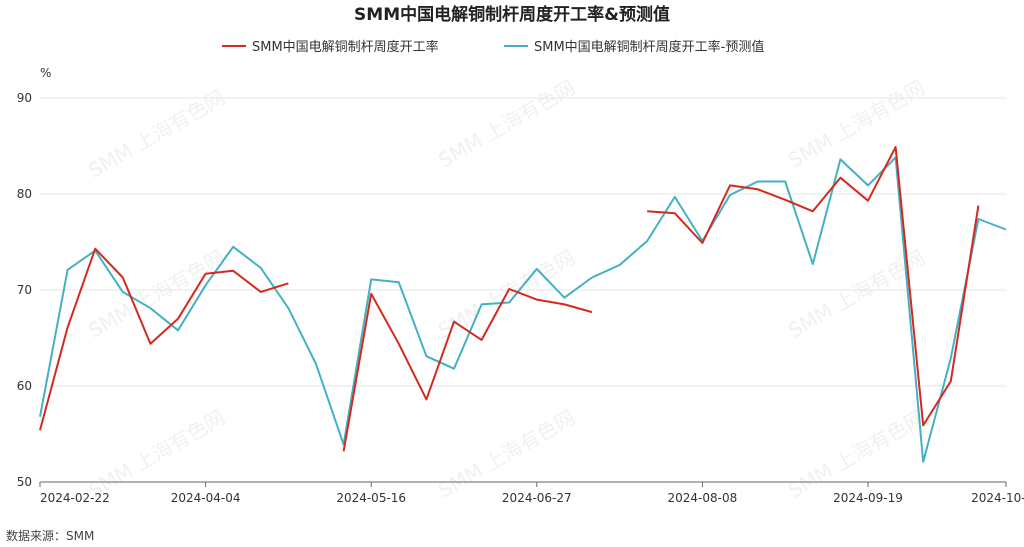 This screenshot has width=1024, height=547. What do you see at coordinates (371, 498) in the screenshot?
I see `x-tick-label: 2024-05-16` at bounding box center [371, 498].